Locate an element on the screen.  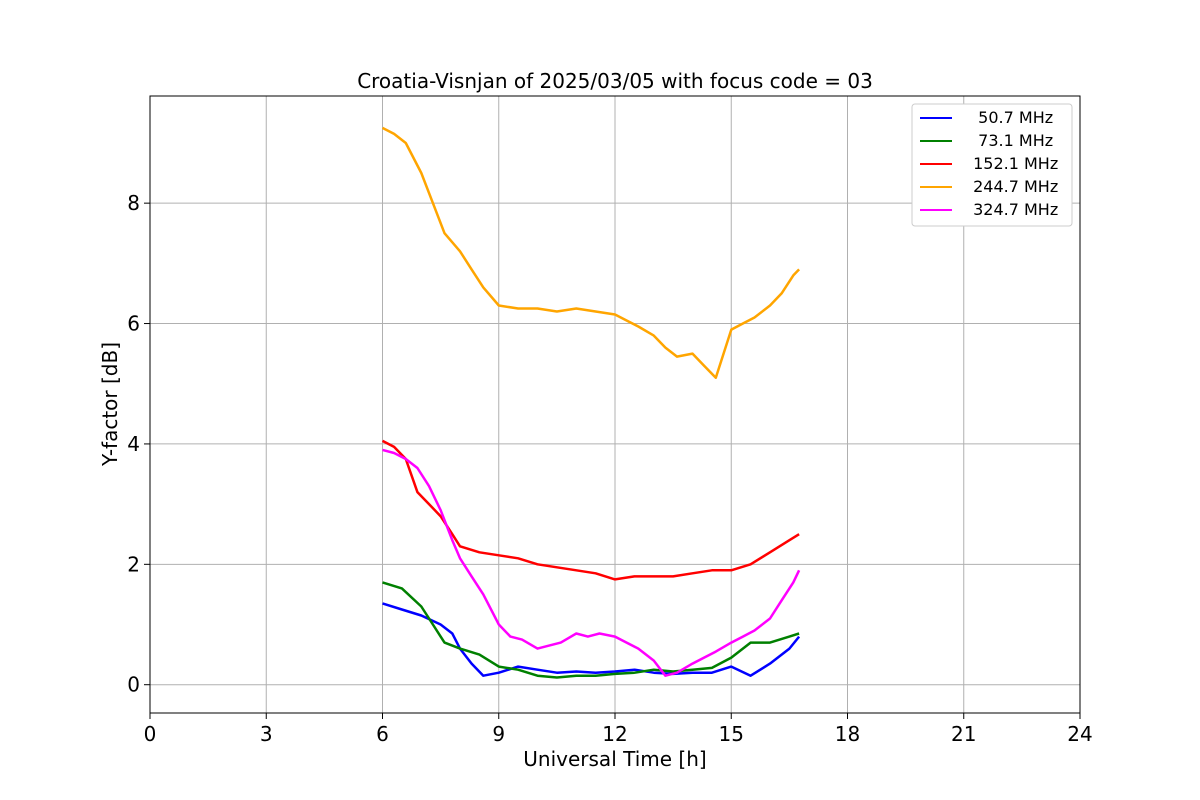
x-tick-label: 24 is located at coordinates (1079, 734).